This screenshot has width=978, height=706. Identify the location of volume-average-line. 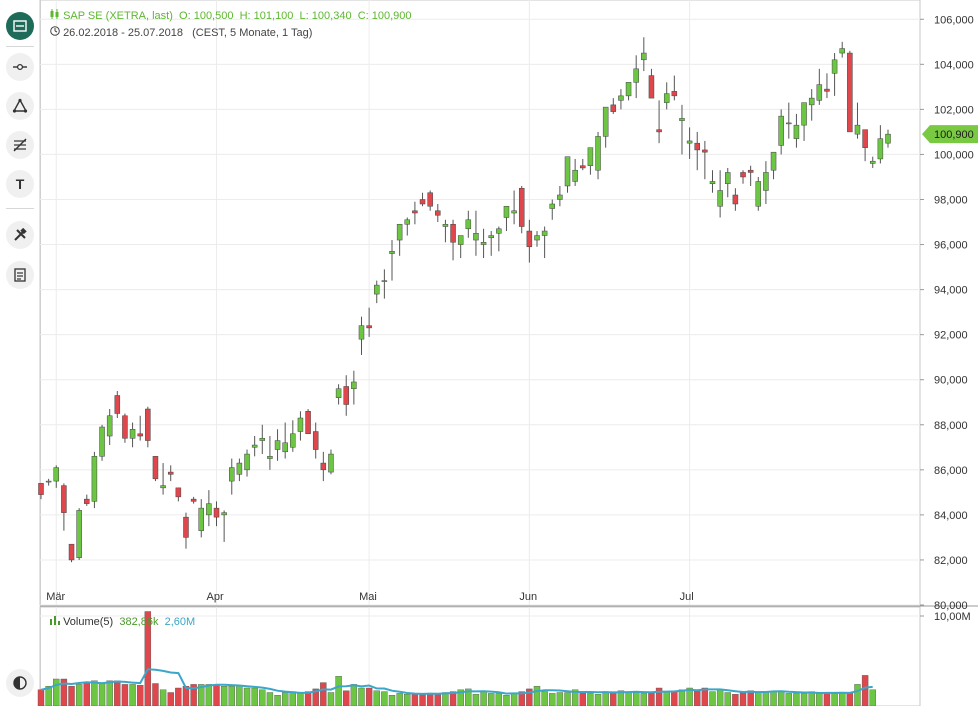
(456, 681).